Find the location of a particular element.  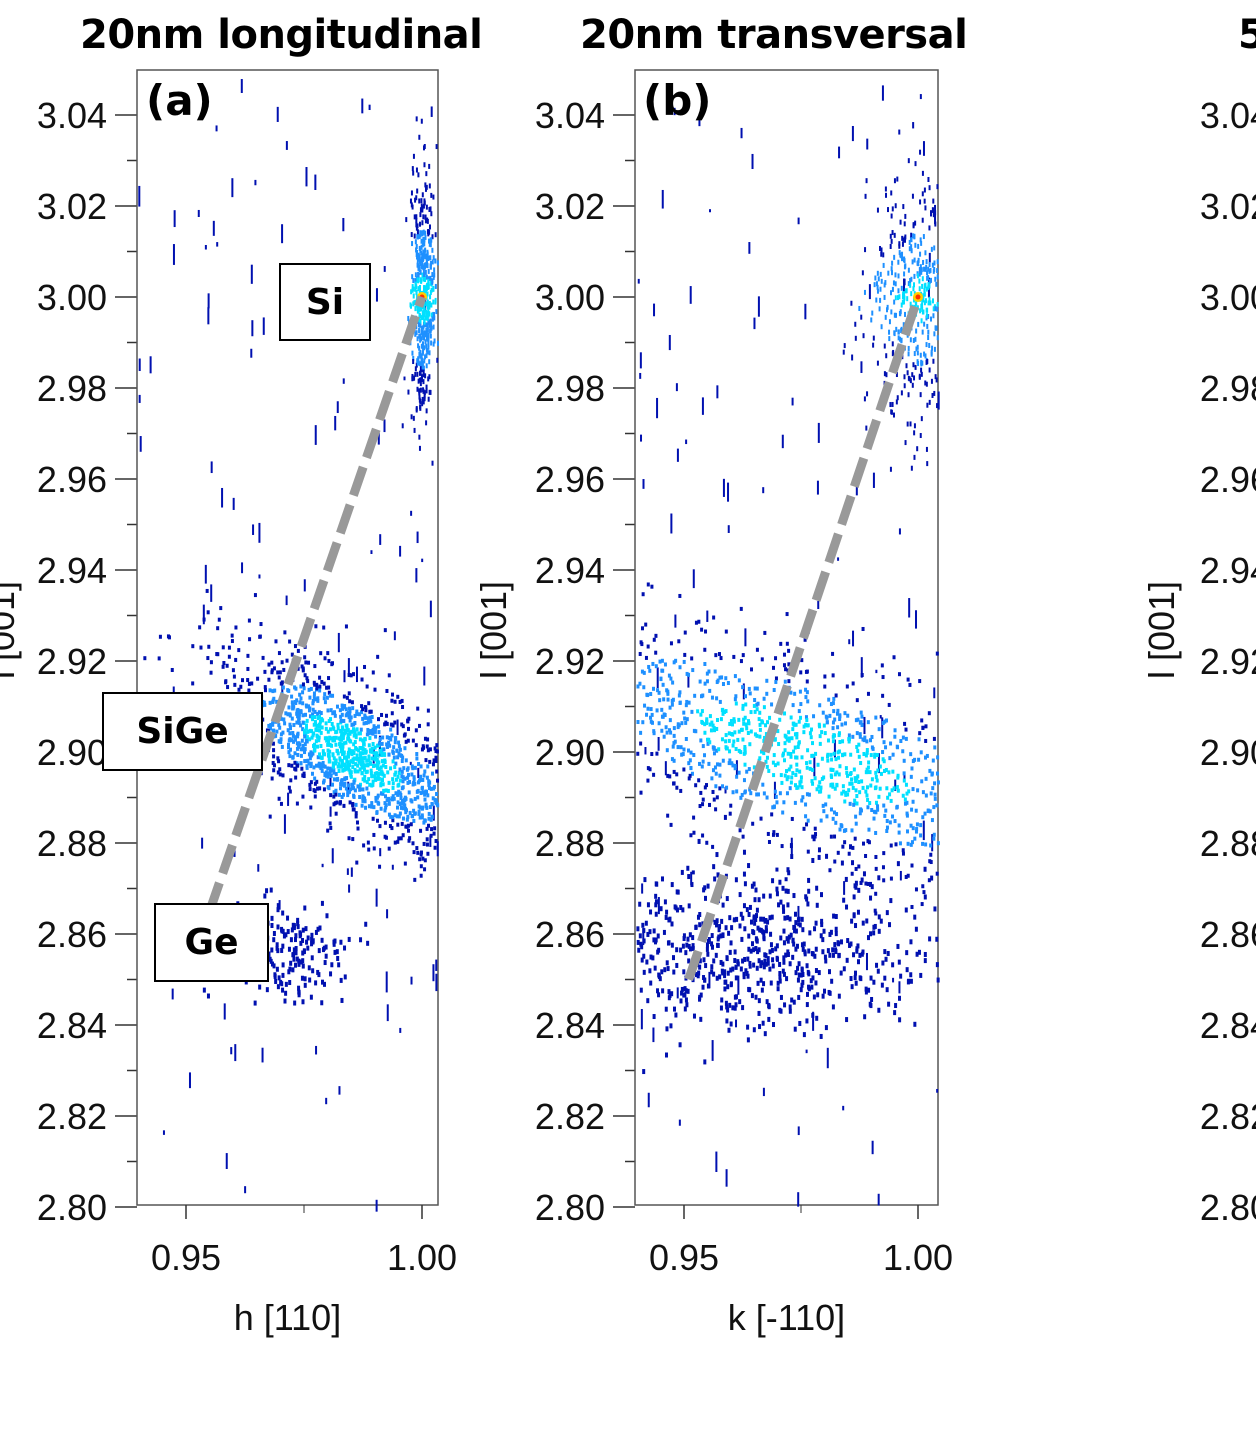

y-tick-label: 3.04 is located at coordinates (1228, 115).